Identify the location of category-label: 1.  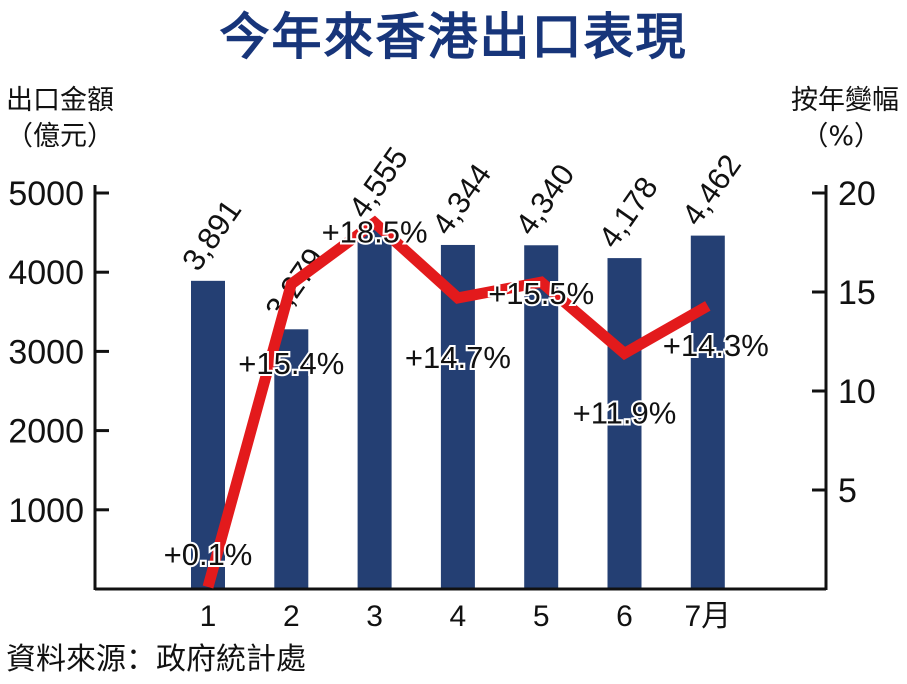
(208, 616).